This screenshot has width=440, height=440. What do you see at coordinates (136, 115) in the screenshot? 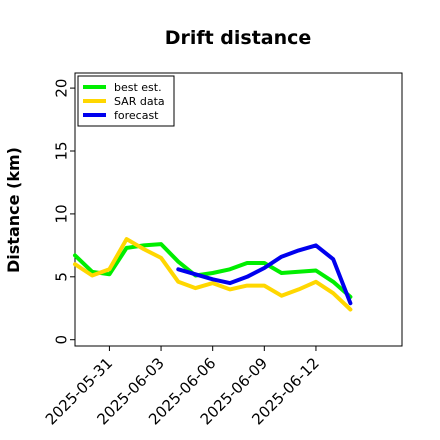
I see `legend-label: forecast` at bounding box center [136, 115].